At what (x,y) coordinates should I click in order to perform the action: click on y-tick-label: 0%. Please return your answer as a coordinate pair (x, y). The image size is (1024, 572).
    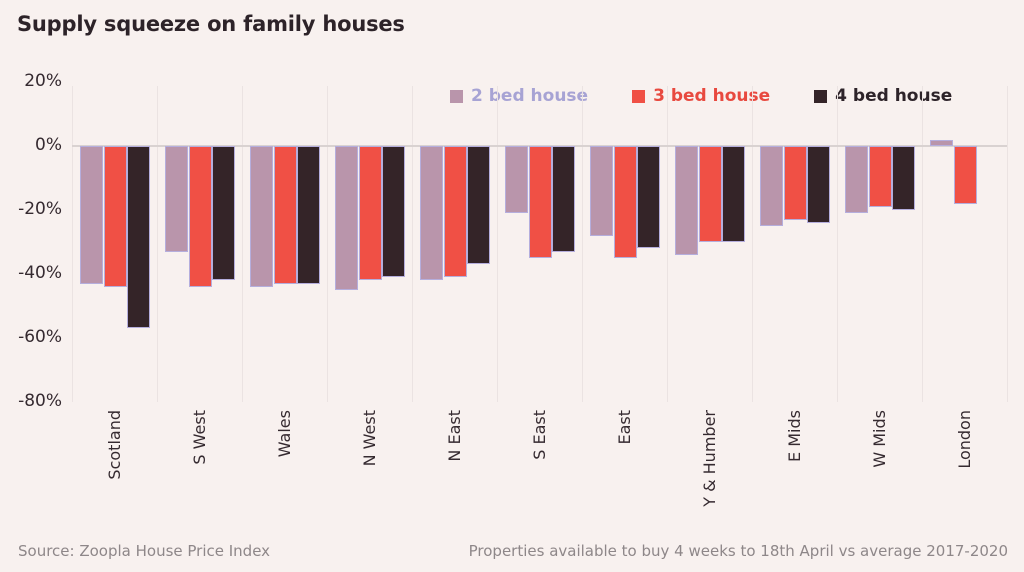
    Looking at the image, I should click on (48, 145).